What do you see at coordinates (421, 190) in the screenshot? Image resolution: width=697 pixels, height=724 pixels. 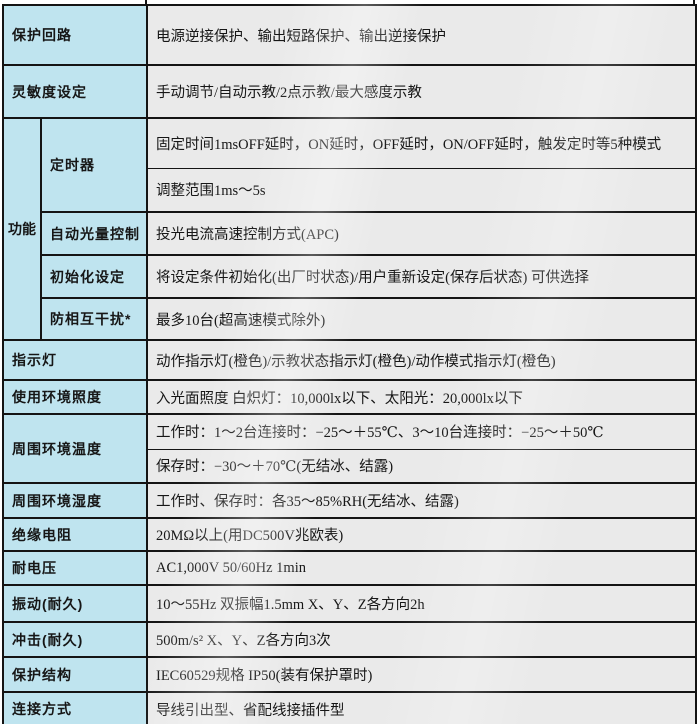 I see `row-value-timer-range: 调整范围1ms～5s` at bounding box center [421, 190].